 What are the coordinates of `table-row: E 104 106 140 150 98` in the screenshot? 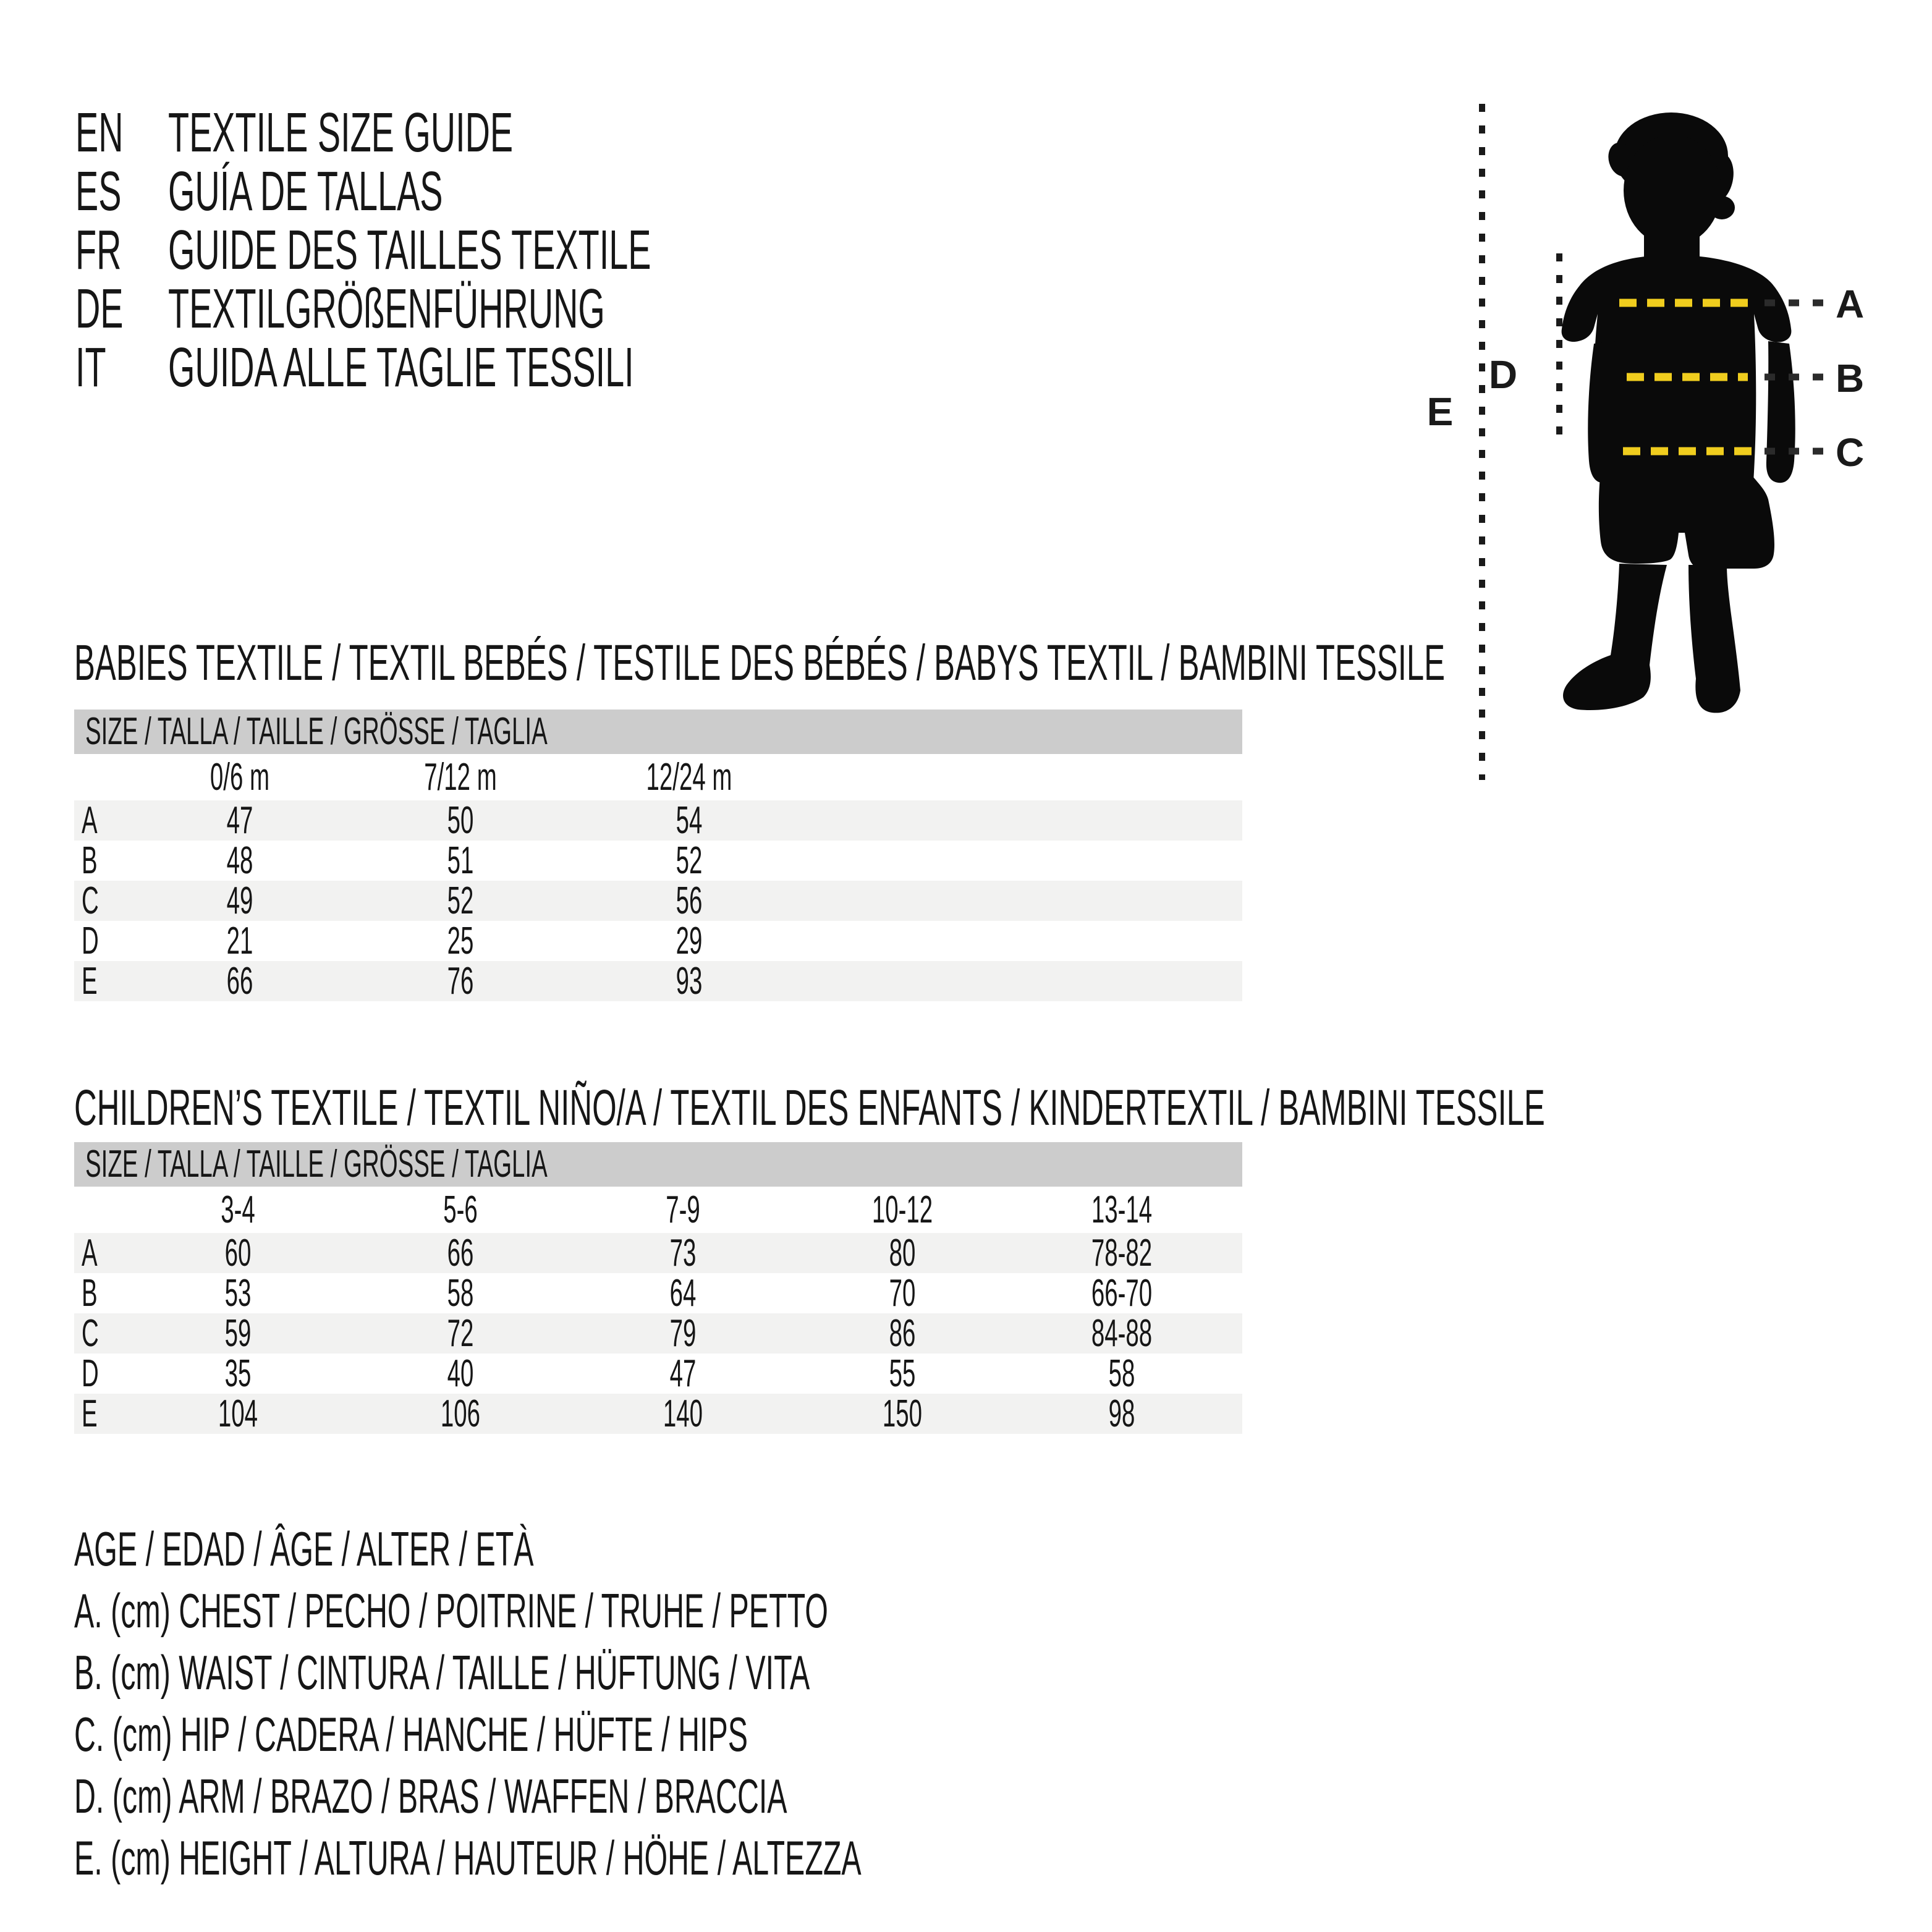 It's located at (658, 1414).